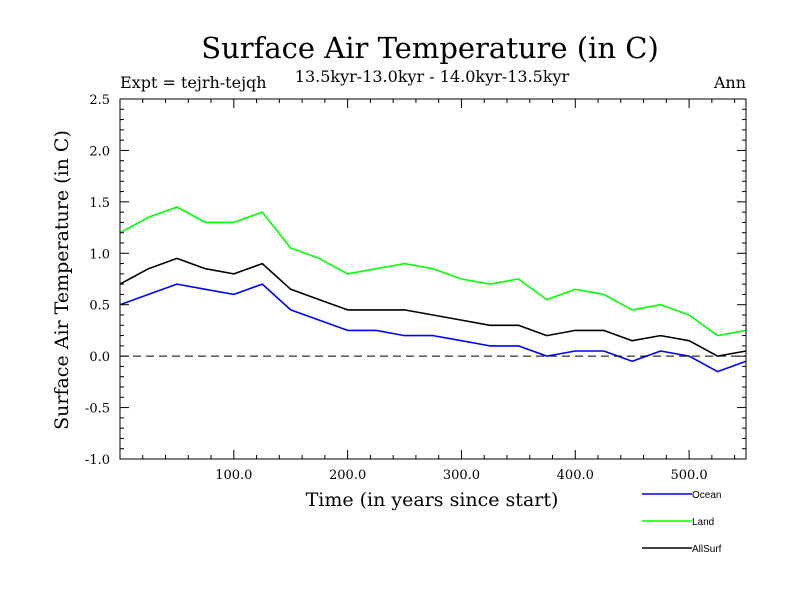  I want to click on x-tick-label: 200.0, so click(347, 475).